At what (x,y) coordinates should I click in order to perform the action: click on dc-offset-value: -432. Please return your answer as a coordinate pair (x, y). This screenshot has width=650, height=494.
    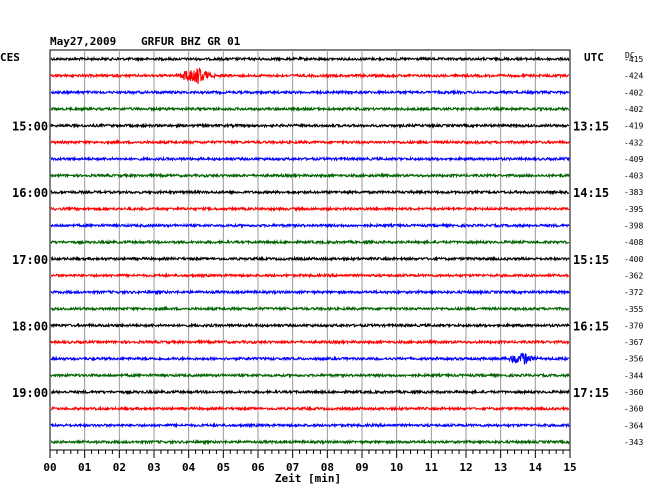
    Looking at the image, I should click on (633, 142).